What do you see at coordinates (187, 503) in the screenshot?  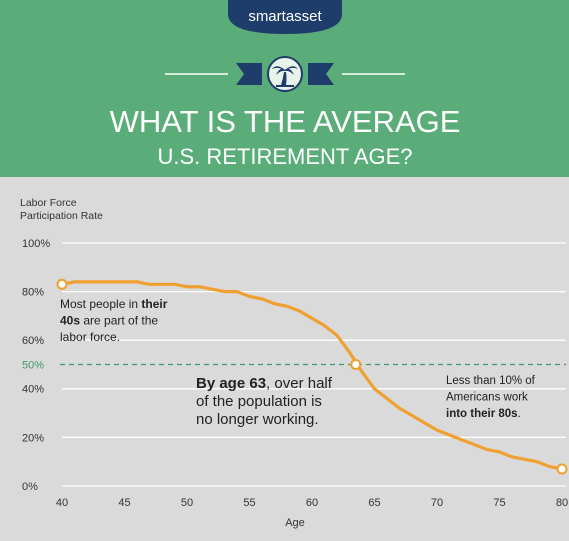 I see `x-tick-label: 50` at bounding box center [187, 503].